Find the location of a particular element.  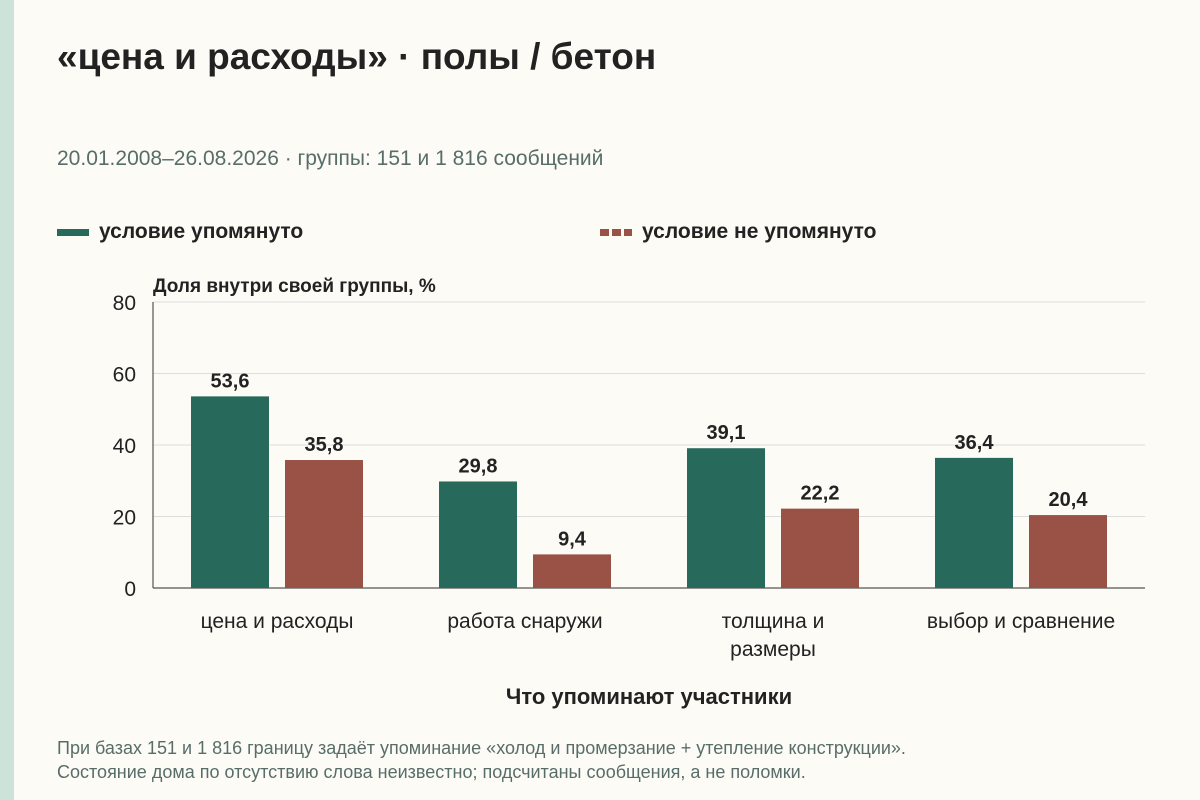

legend-swatch-dashed-icon is located at coordinates (616, 232).